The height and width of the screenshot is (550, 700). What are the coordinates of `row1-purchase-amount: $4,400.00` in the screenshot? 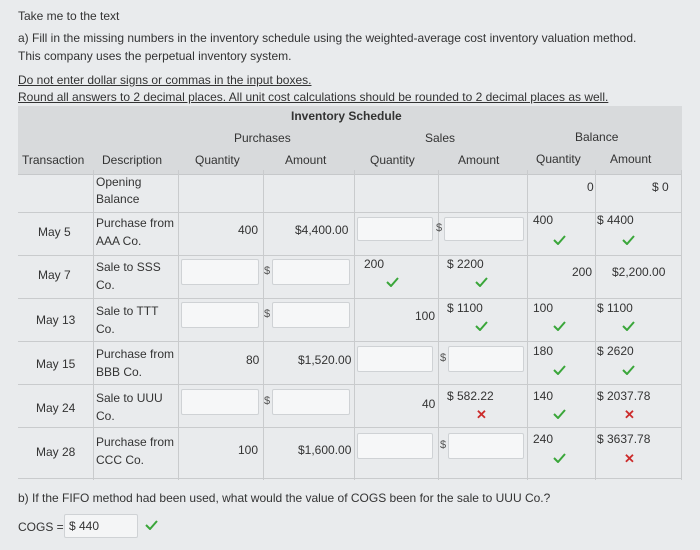 It's located at (322, 230).